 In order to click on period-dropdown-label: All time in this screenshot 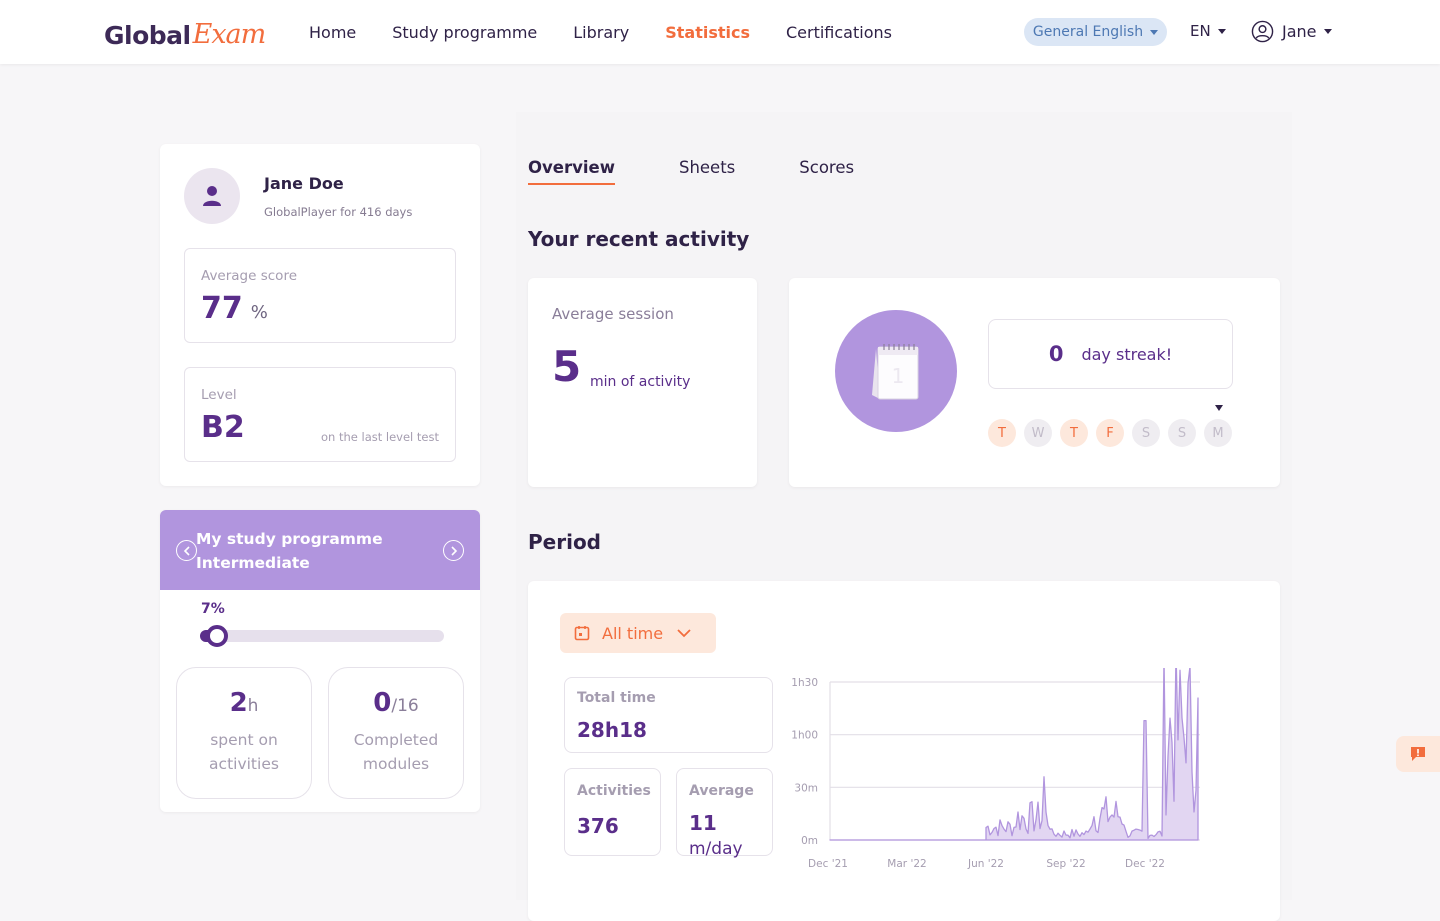, I will do `click(633, 633)`.